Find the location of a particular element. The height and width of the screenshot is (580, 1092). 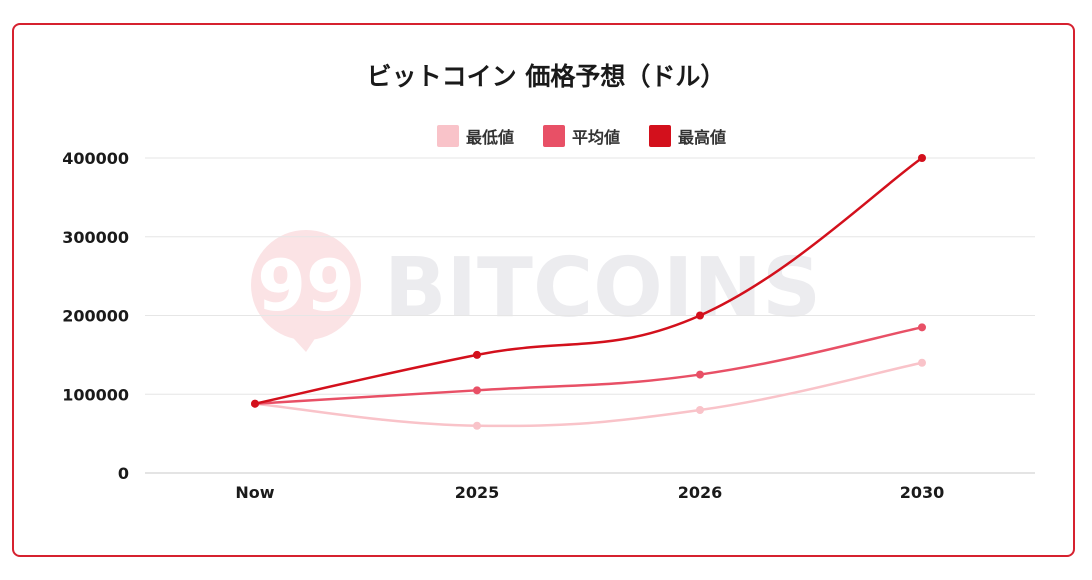

y-axis-ticks: 0 100000 200000 300000 400000 is located at coordinates (95, 316).